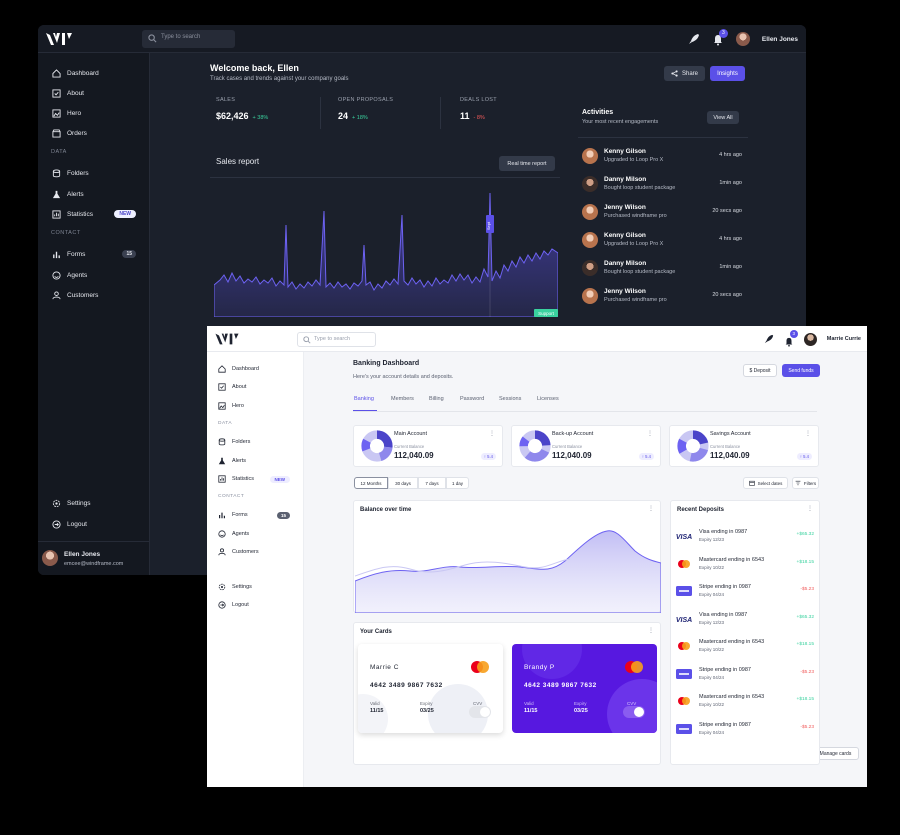 The image size is (900, 835). What do you see at coordinates (129, 254) in the screenshot?
I see `count-badge: 15` at bounding box center [129, 254].